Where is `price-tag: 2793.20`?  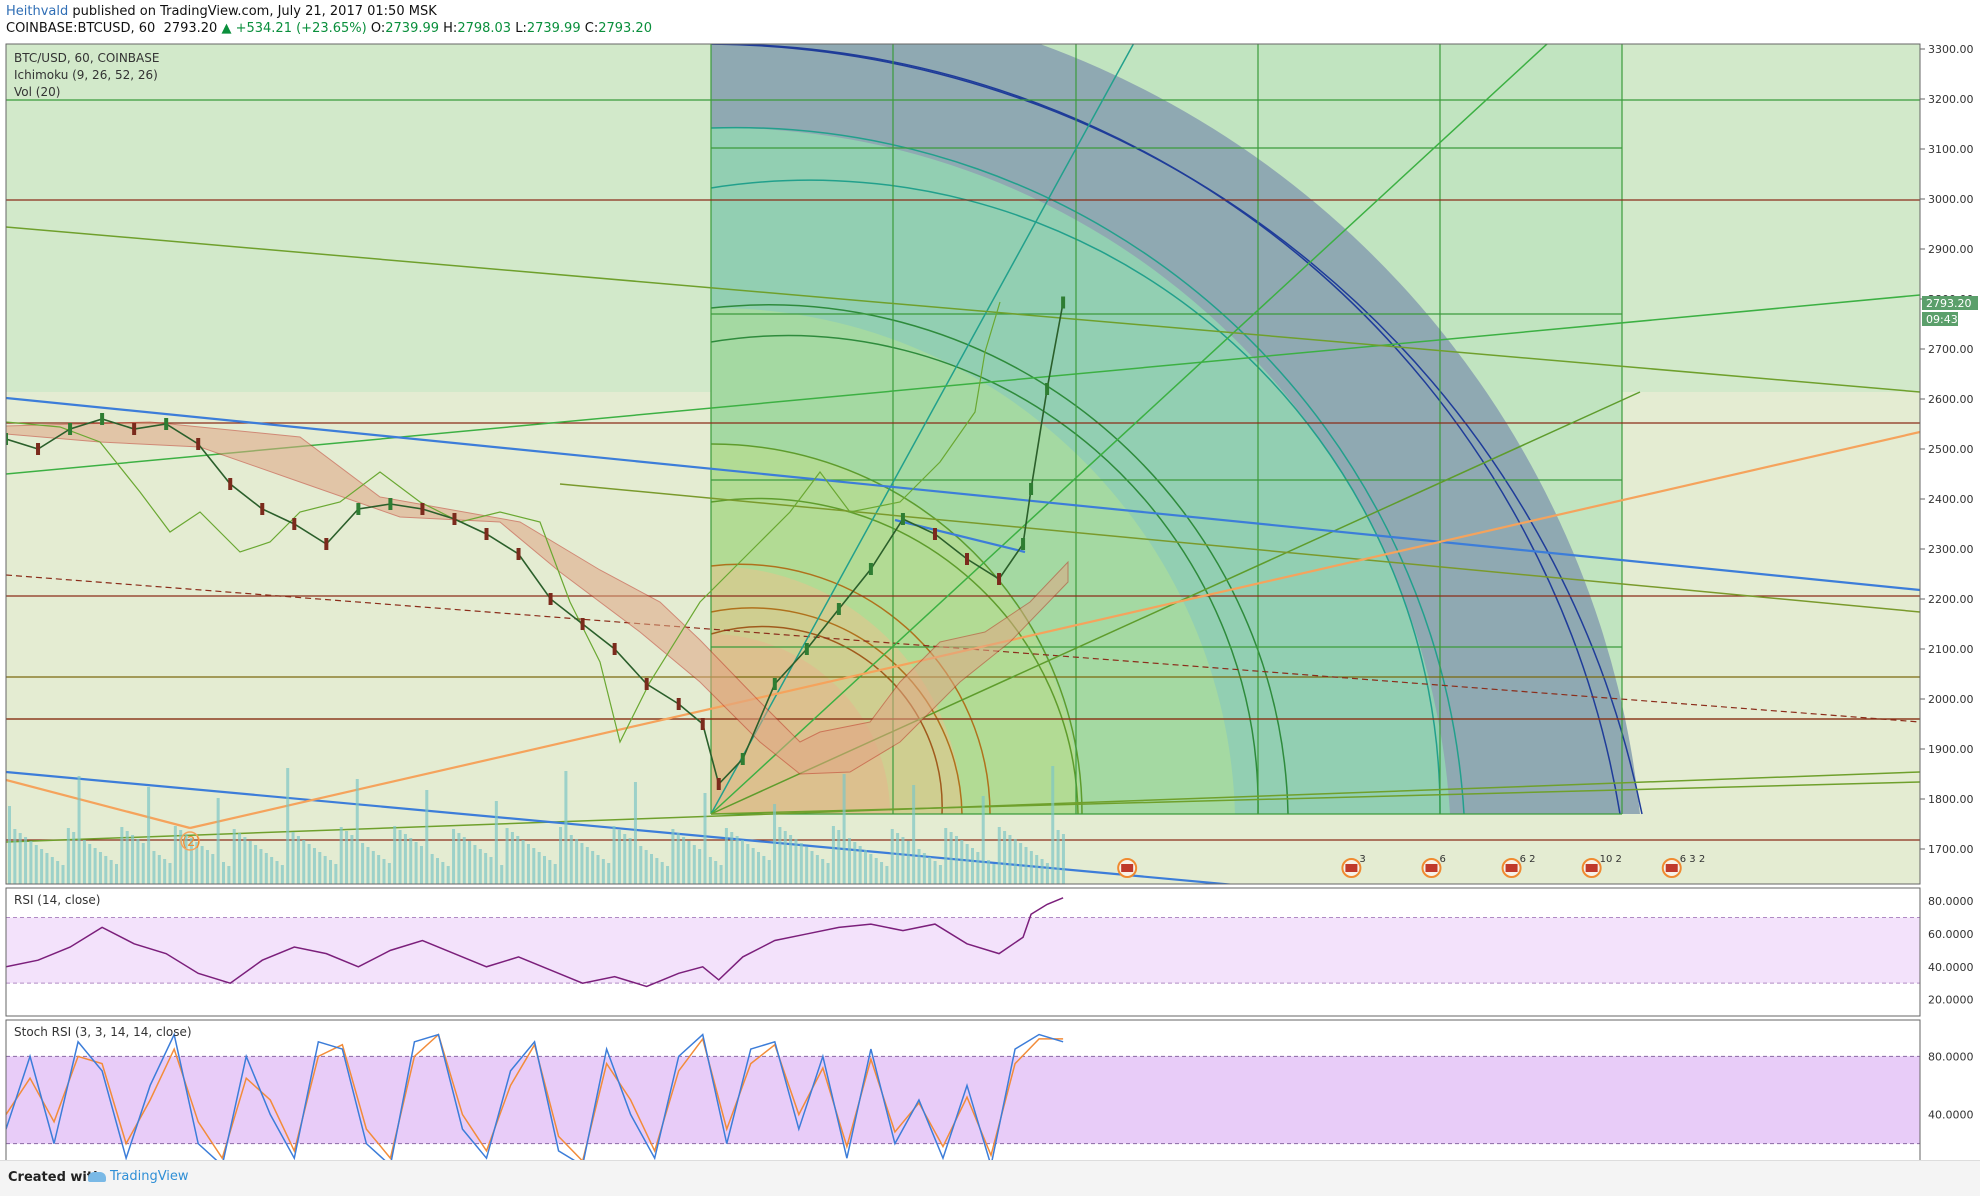
price-tag: 2793.20 is located at coordinates (1949, 303).